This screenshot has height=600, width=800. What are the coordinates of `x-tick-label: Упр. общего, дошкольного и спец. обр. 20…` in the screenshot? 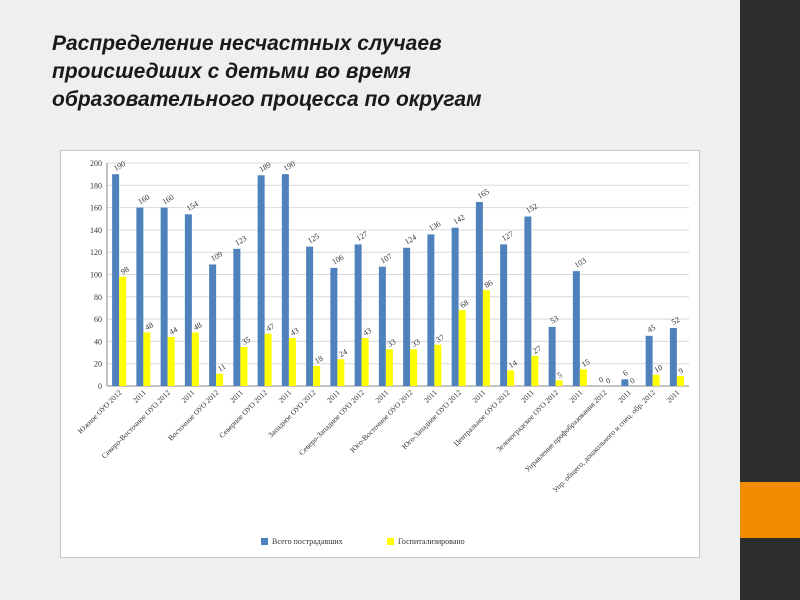 It's located at (604, 441).